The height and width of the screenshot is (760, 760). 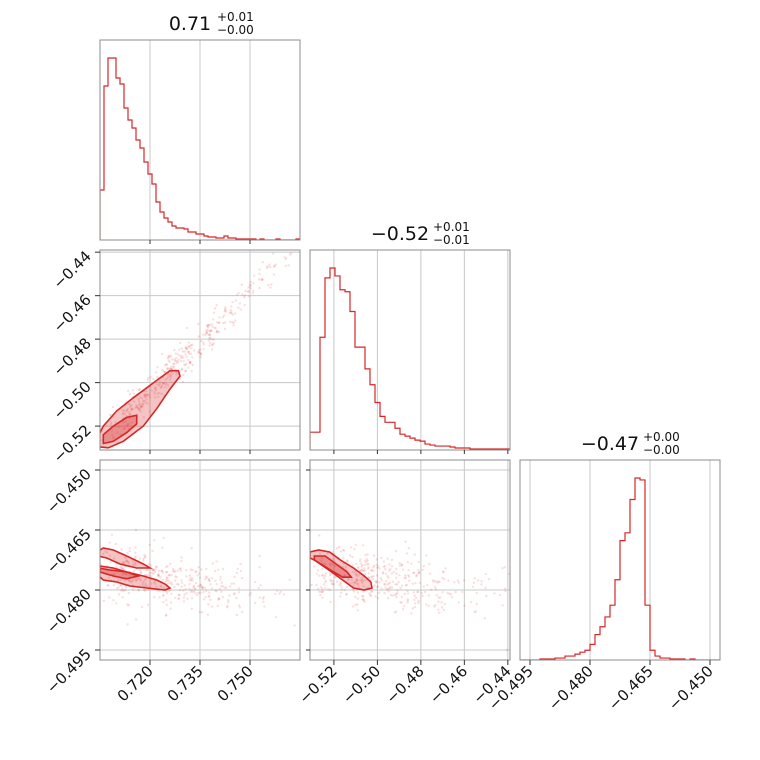 I want to click on scatter-2-contour-inner, so click(x=333, y=567).